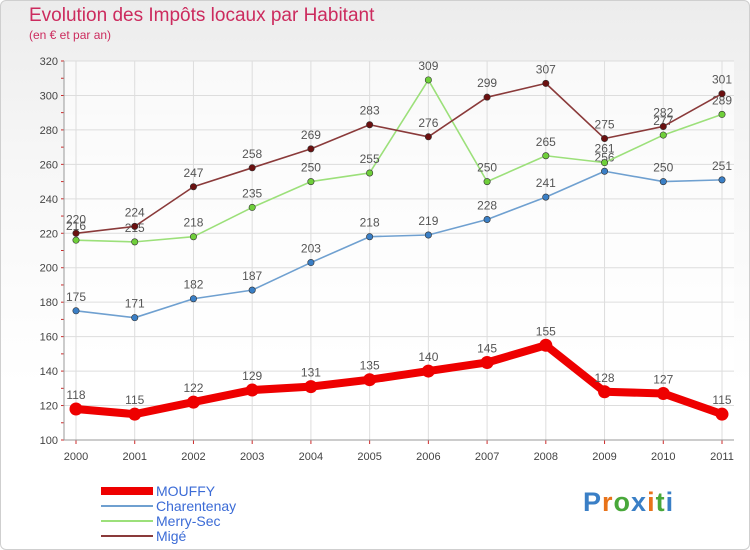 This screenshot has height=550, width=750. Describe the element at coordinates (49, 165) in the screenshot. I see `y-tick-label: 260` at that location.